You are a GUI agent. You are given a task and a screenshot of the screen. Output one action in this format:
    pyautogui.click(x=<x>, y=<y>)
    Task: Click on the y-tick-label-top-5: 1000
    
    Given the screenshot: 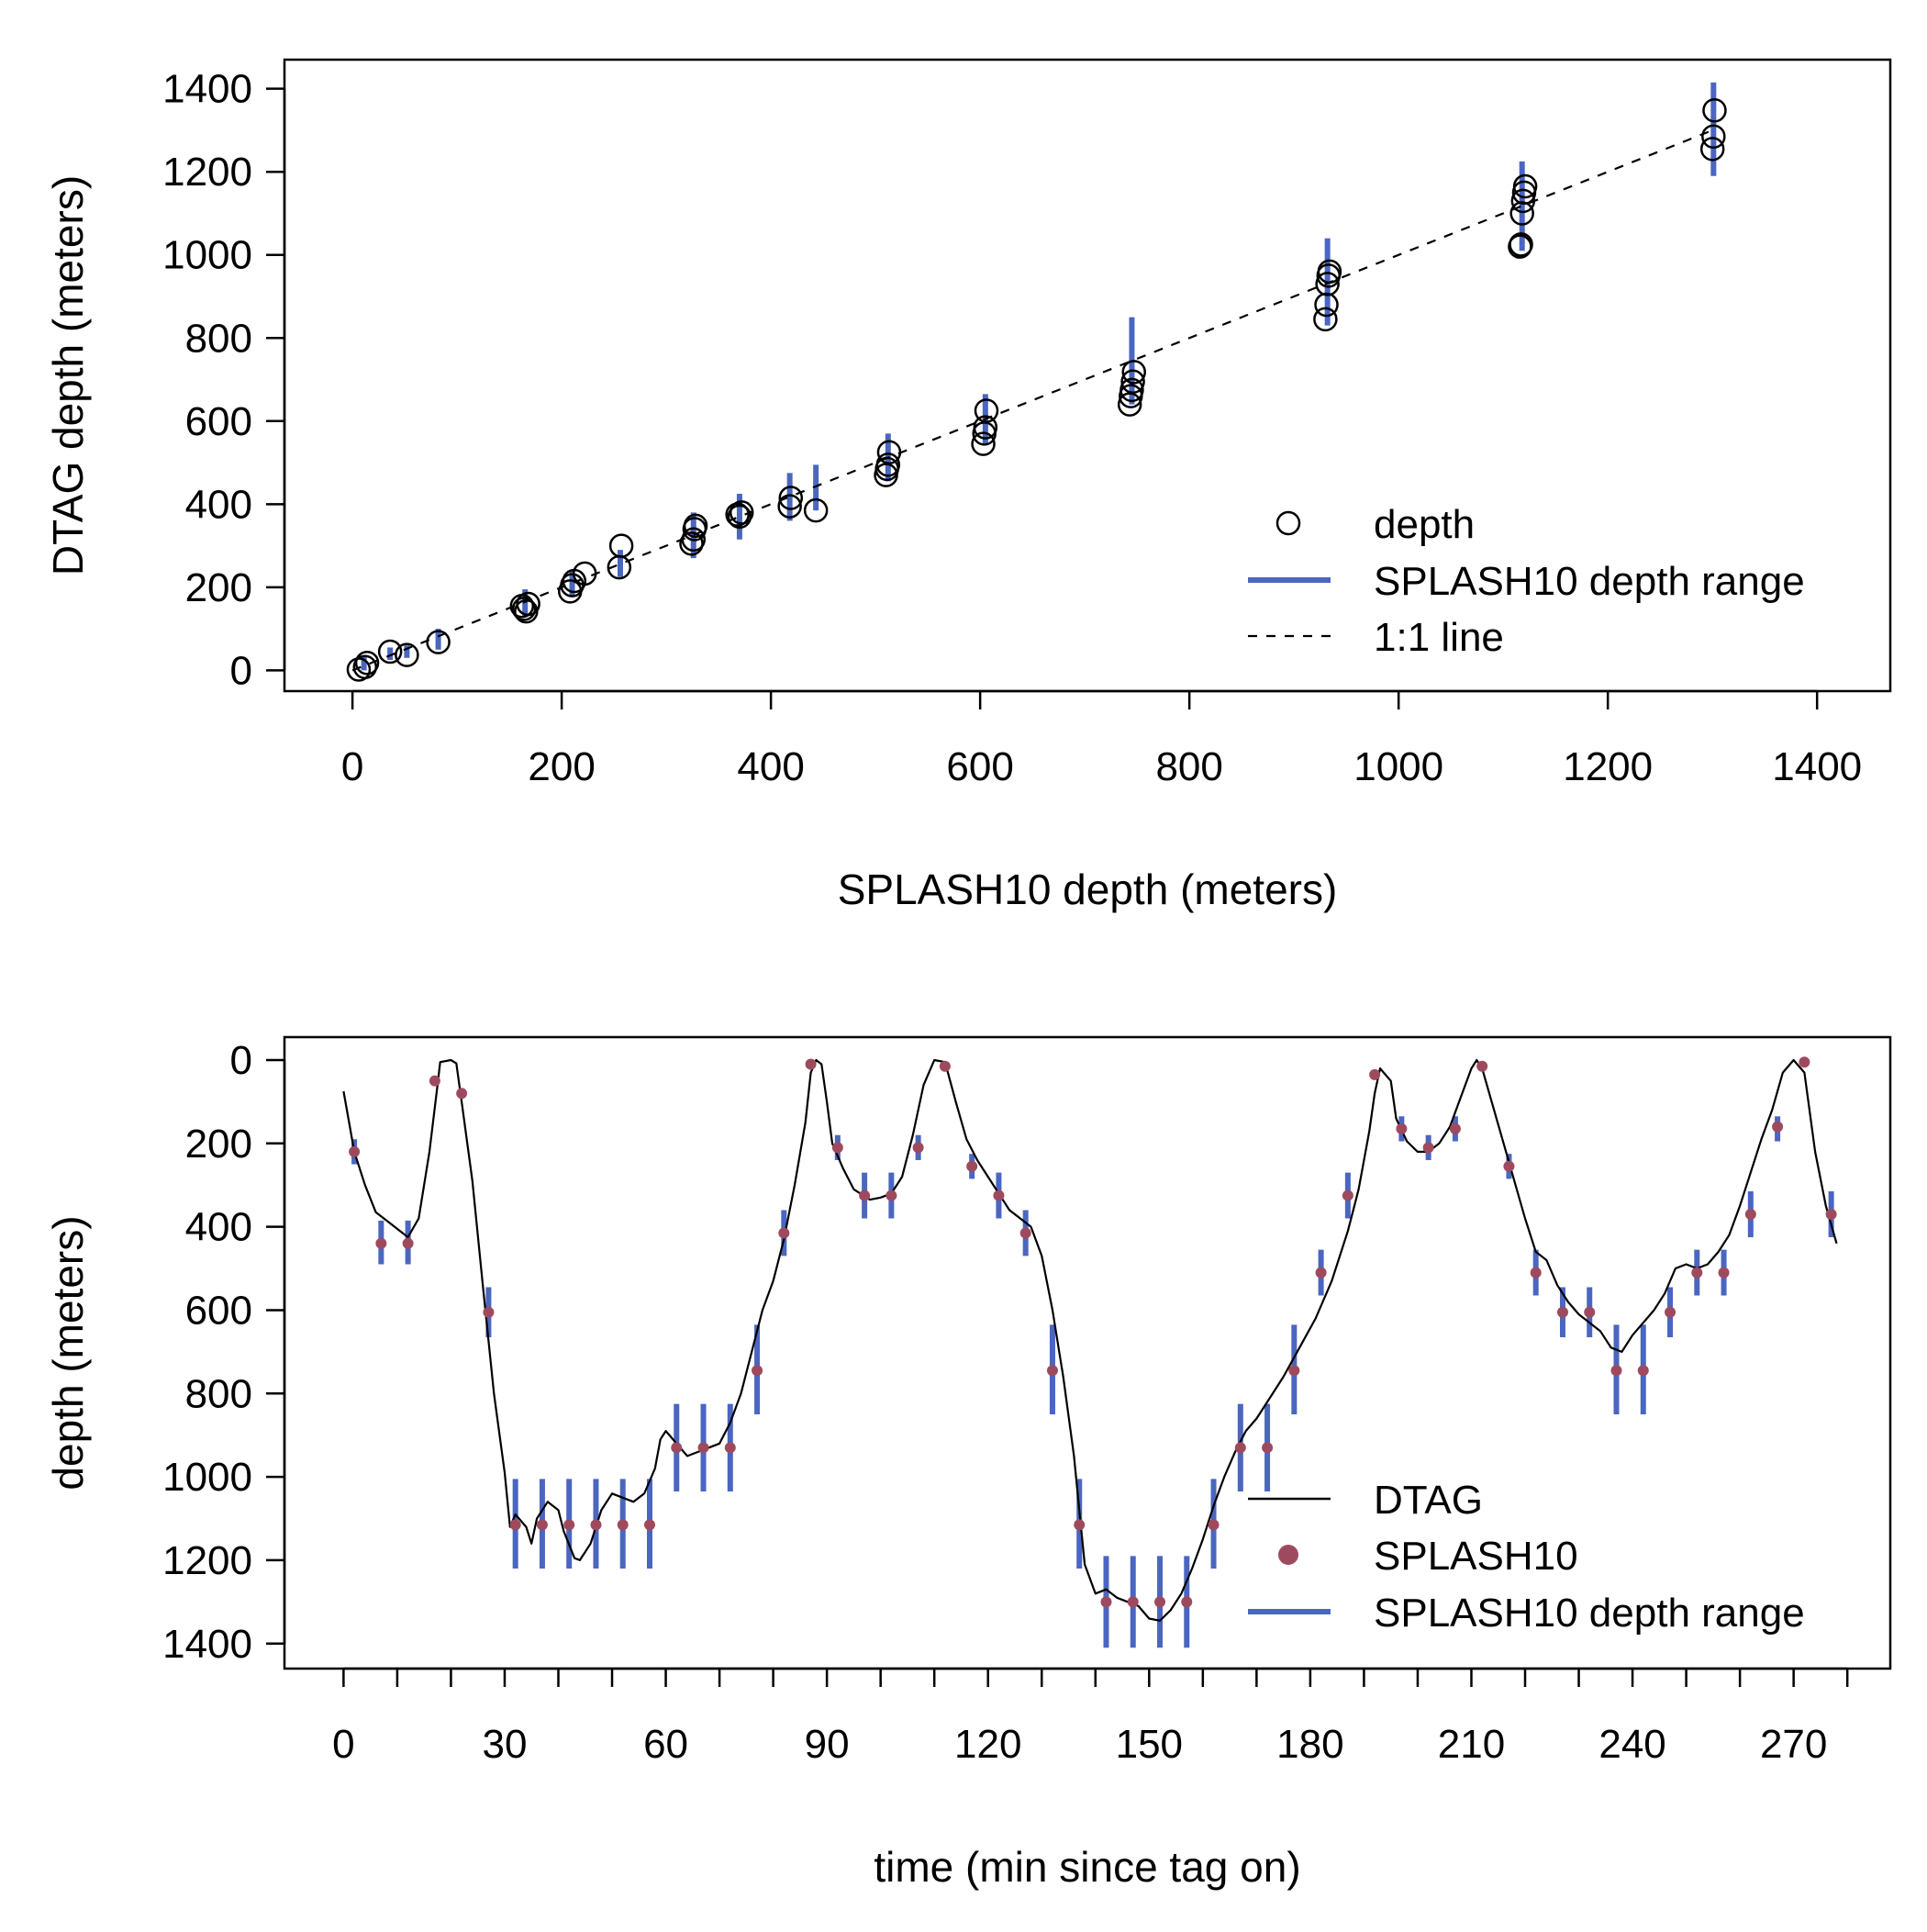 What is the action you would take?
    pyautogui.click(x=207, y=255)
    